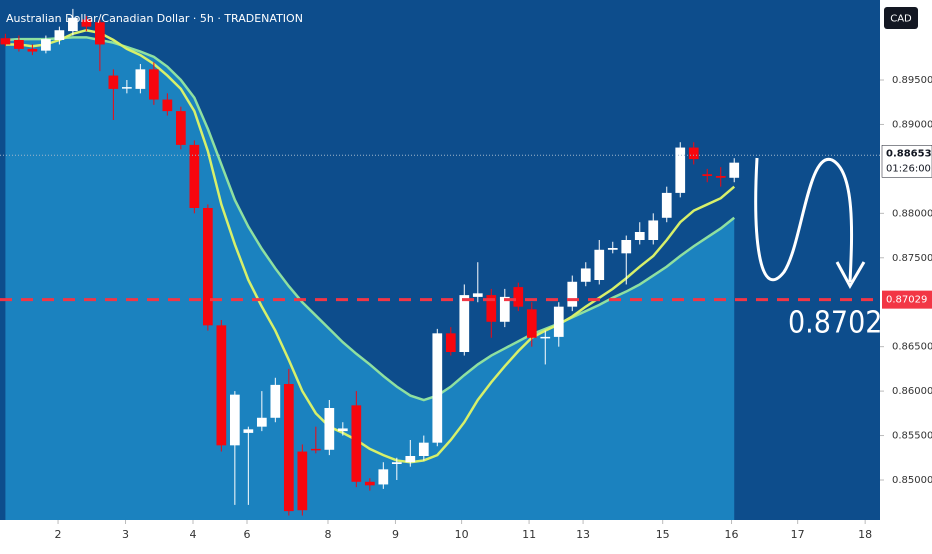 The image size is (932, 554). Describe the element at coordinates (835, 323) in the screenshot. I see `target-annotation: 0.8702` at that location.